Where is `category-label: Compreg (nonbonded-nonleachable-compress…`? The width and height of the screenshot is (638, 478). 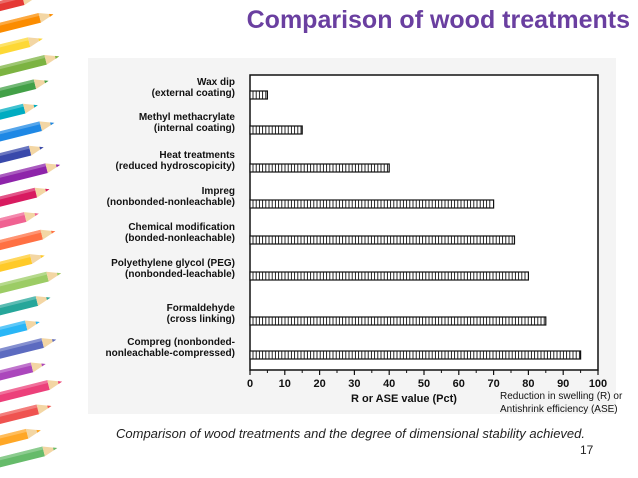
category-label: Compreg (nonbonded-nonleachable-compress… is located at coordinates (170, 348).